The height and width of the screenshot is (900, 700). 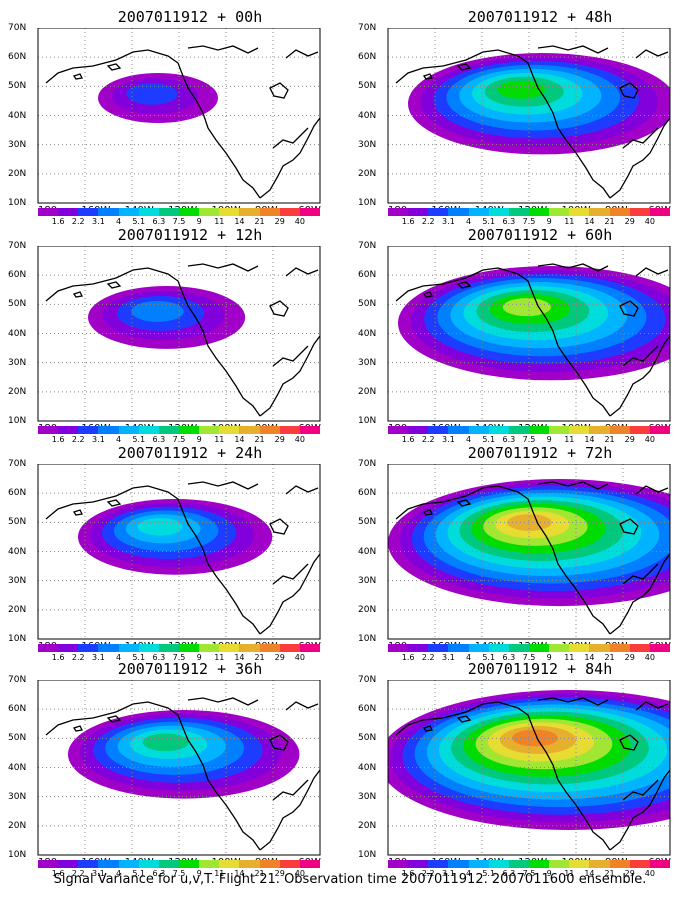 I want to click on map-frame, so click(x=529, y=552).